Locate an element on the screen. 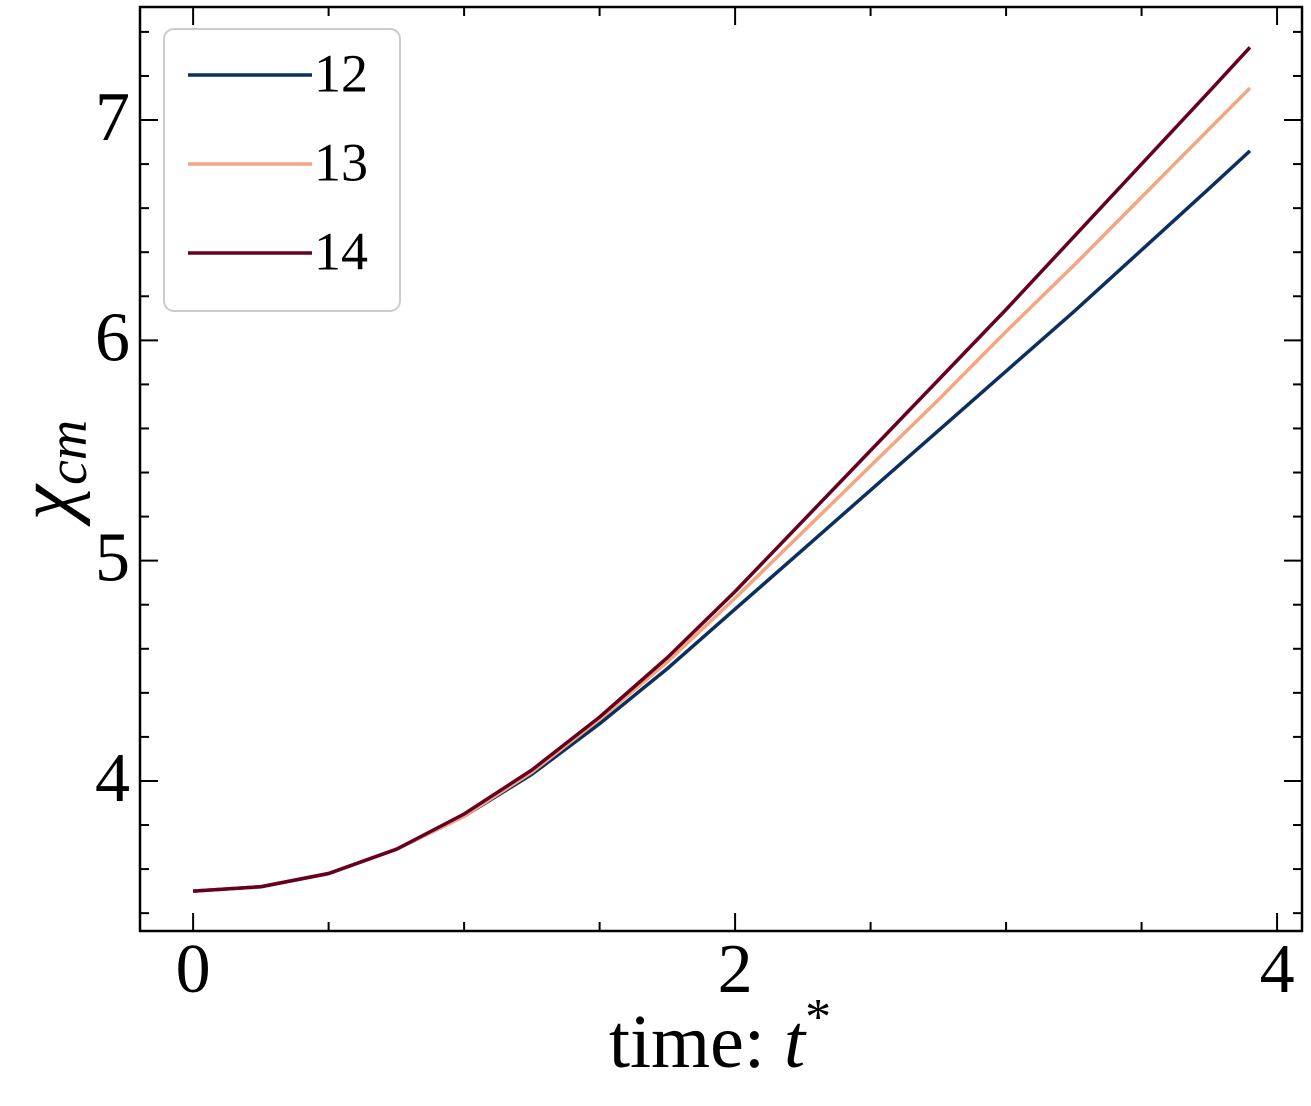 This screenshot has width=1311, height=1106. x-label-symbol: t is located at coordinates (795, 1042).